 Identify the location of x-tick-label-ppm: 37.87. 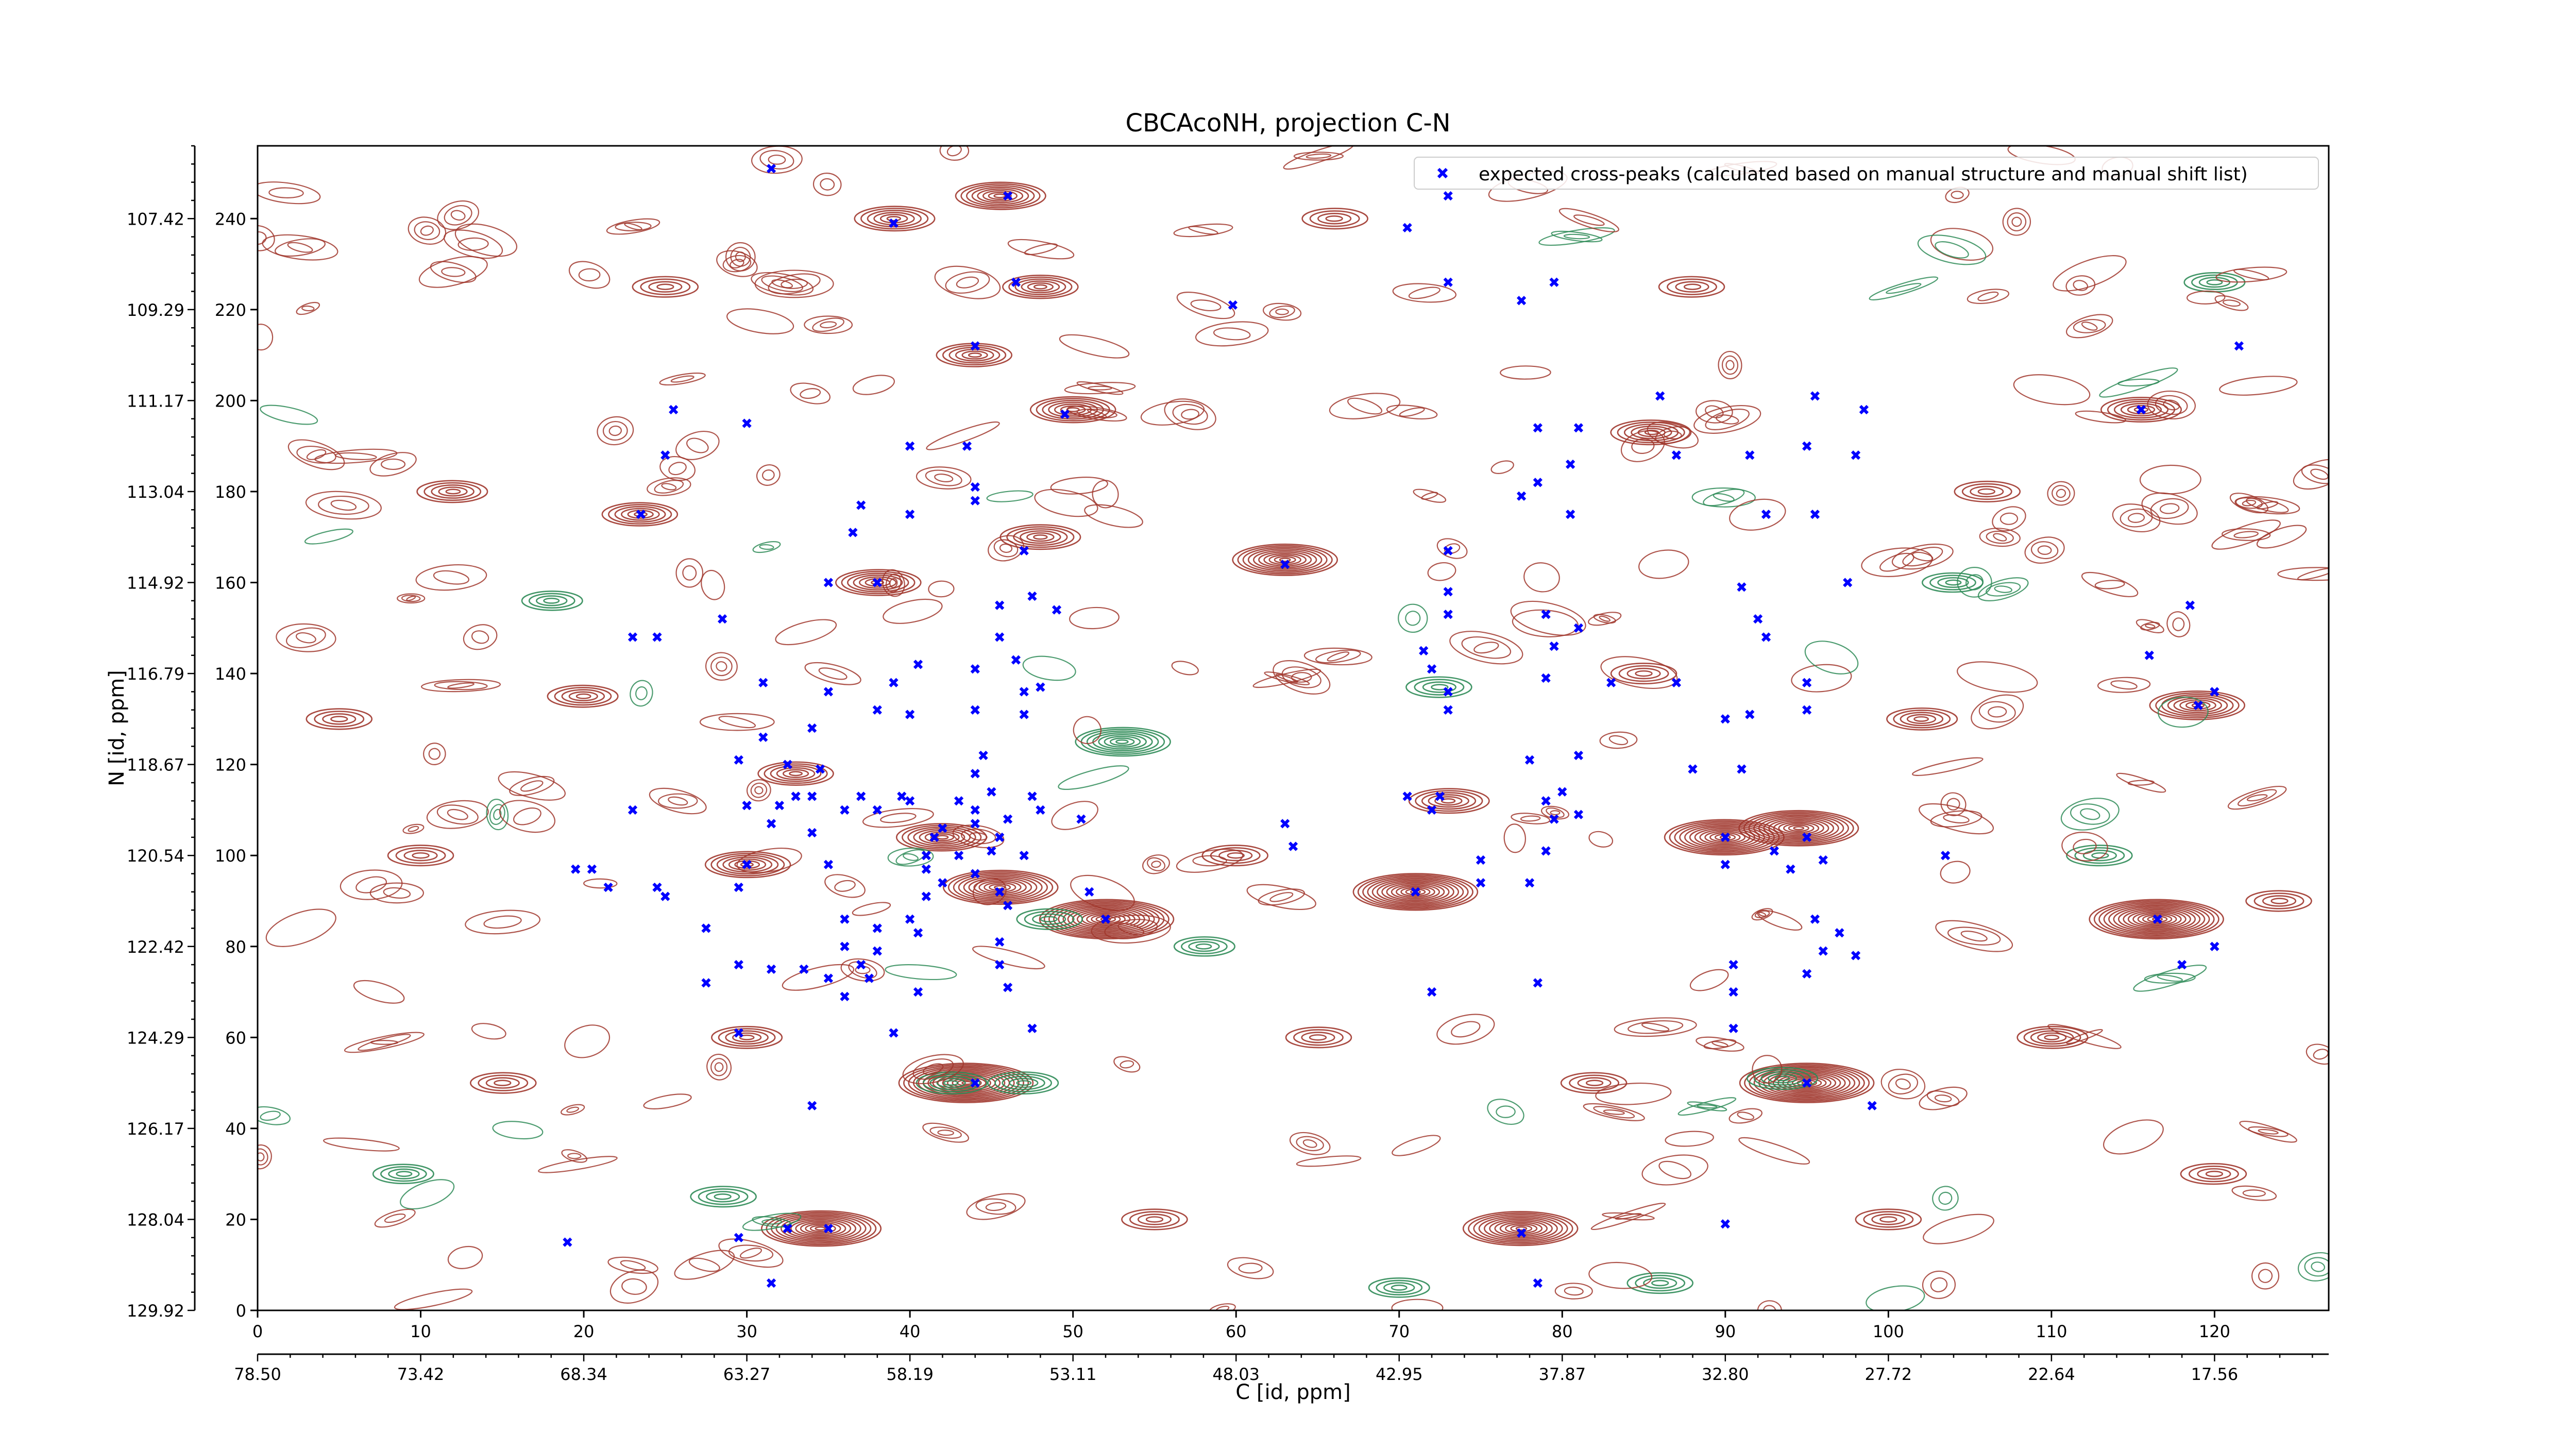
(1562, 1374).